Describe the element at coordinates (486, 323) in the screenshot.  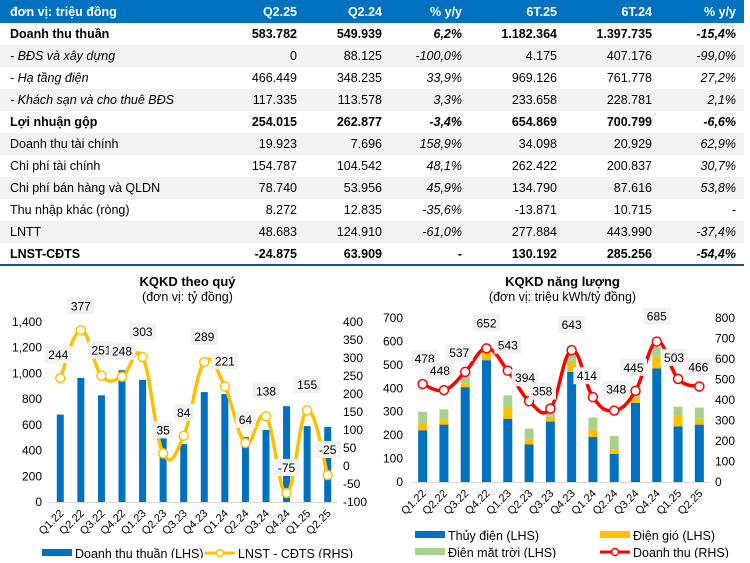
I see `data-label: 652` at that location.